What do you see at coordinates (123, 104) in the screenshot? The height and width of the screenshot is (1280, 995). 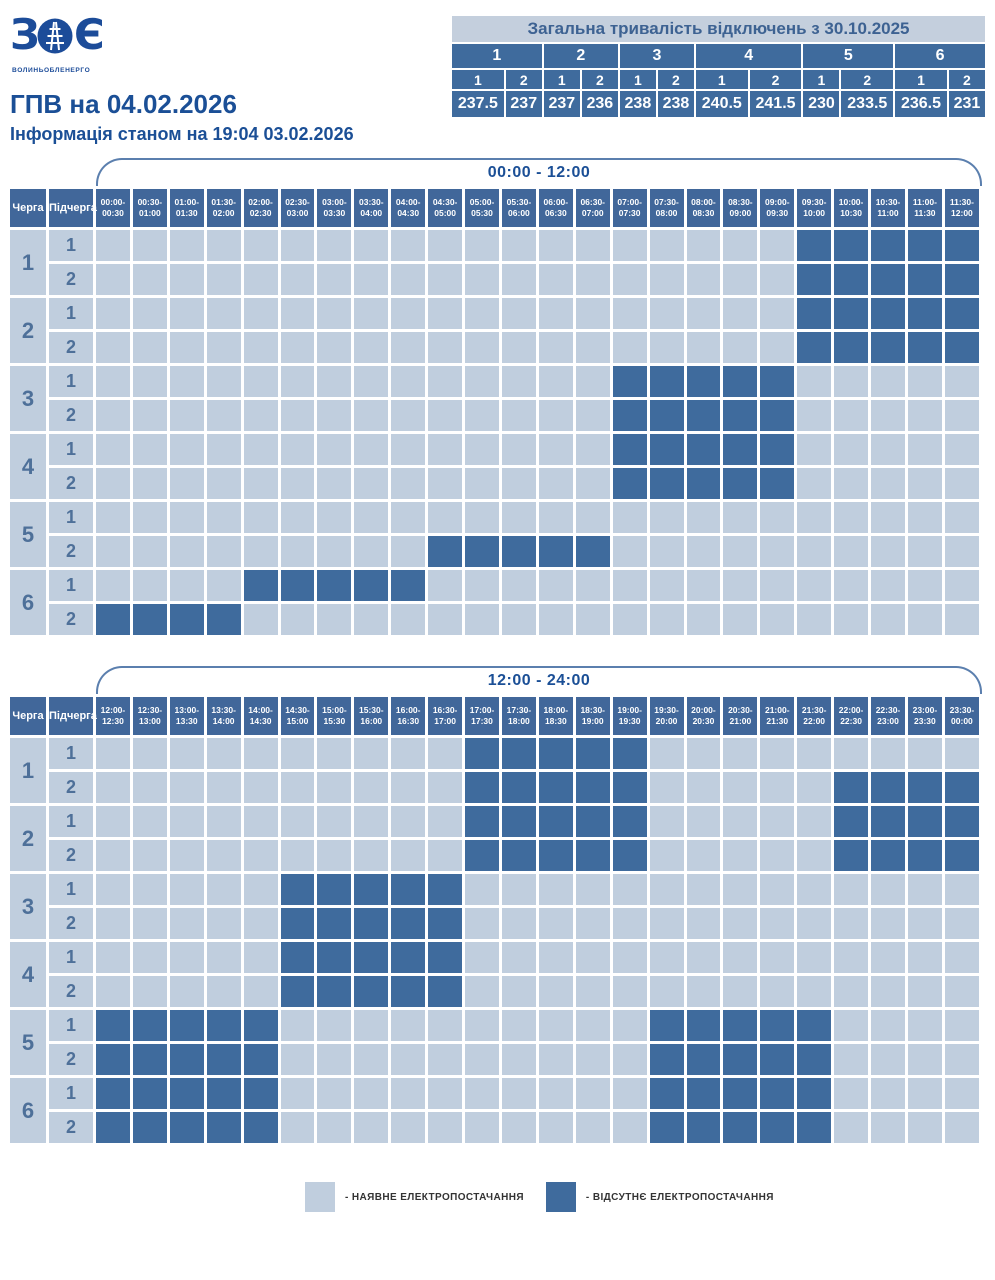 I see `page-title: ГПВ на 04.02.2026` at bounding box center [123, 104].